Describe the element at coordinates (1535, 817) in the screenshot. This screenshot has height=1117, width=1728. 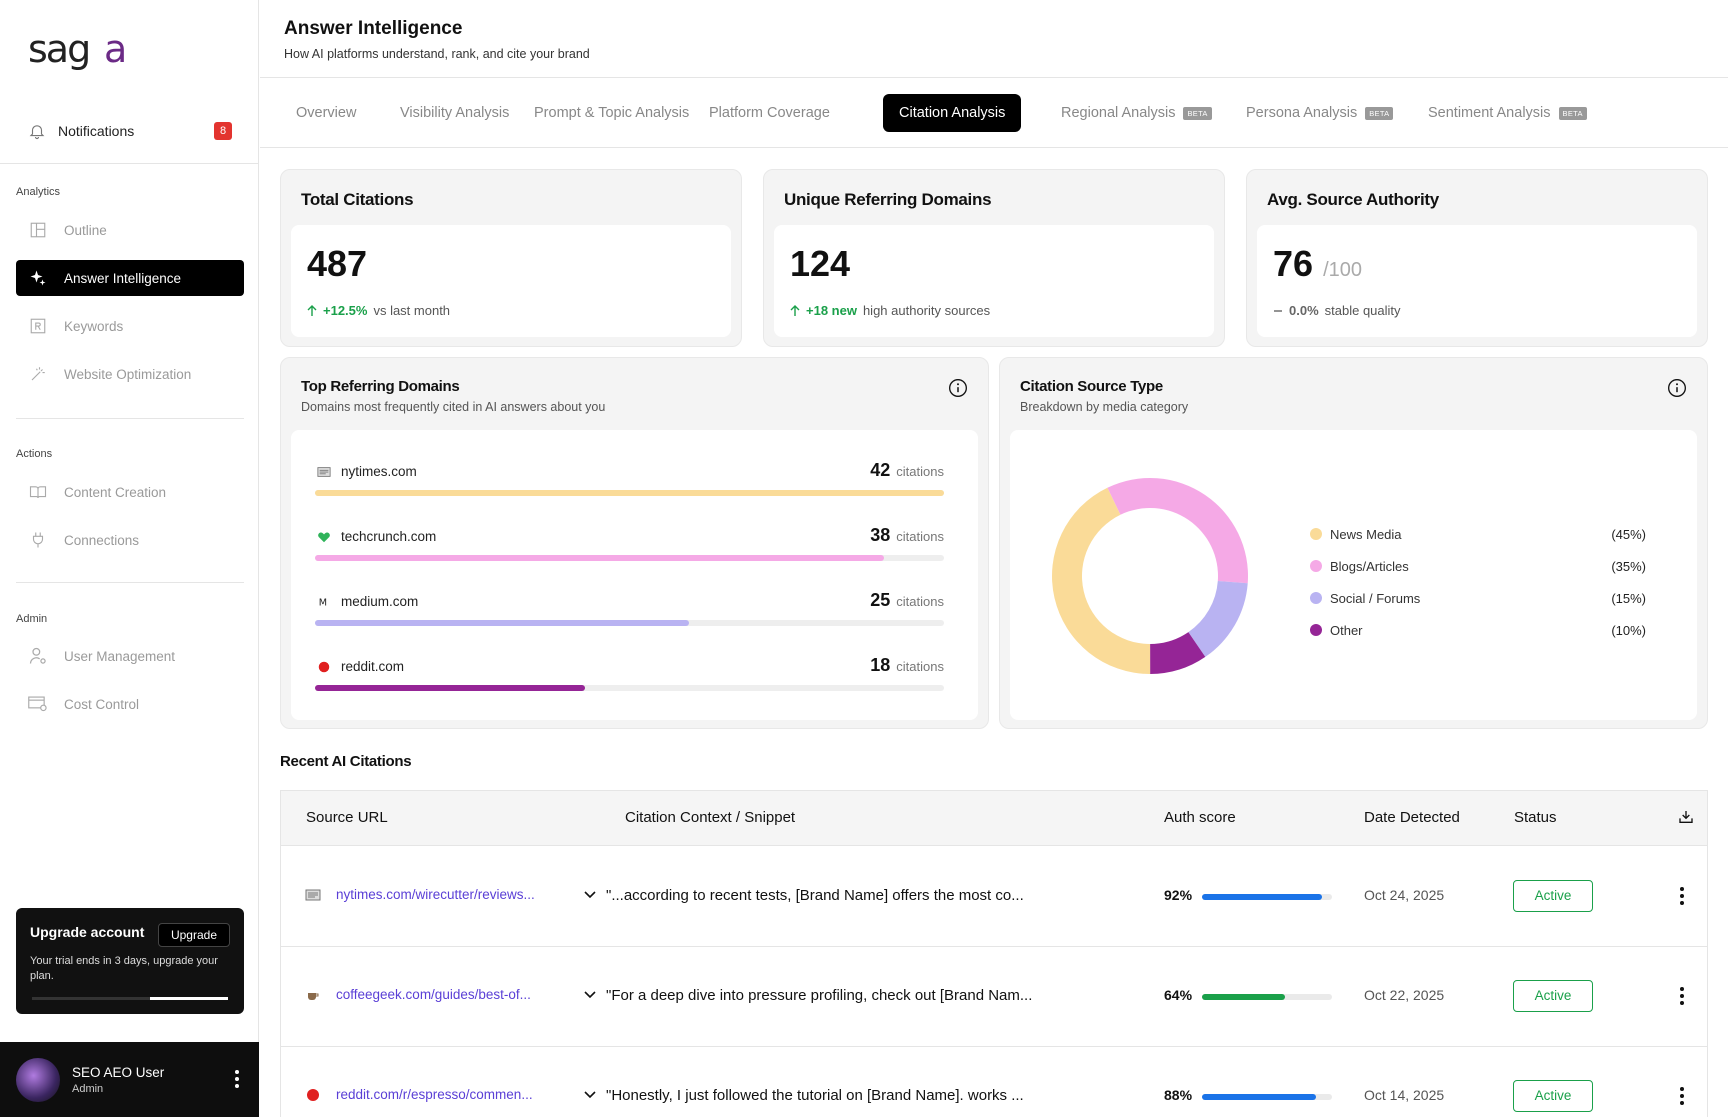
I see `col-status: Status` at that location.